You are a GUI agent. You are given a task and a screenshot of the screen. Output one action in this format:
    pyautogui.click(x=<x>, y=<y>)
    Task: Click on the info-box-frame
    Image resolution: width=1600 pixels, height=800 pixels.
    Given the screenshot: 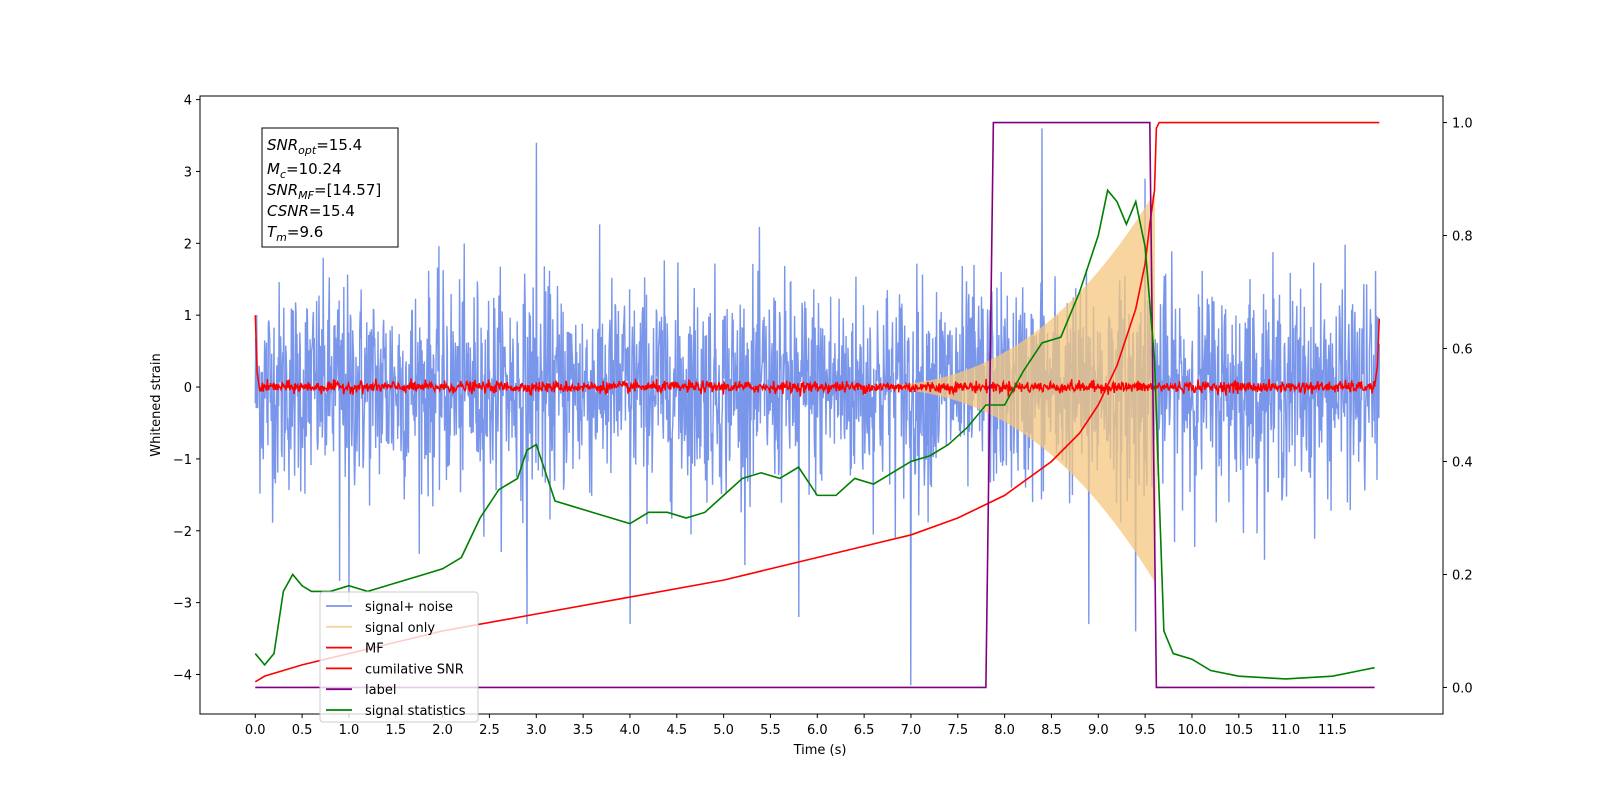 What is the action you would take?
    pyautogui.click(x=330, y=187)
    